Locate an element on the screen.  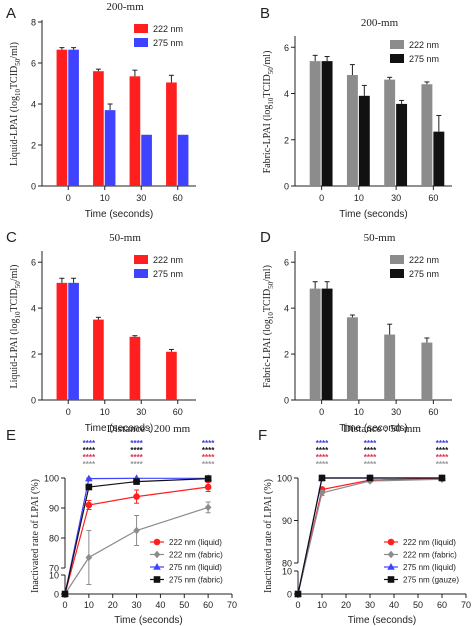
x-tick-label: 70 is located at coordinates (232, 605).